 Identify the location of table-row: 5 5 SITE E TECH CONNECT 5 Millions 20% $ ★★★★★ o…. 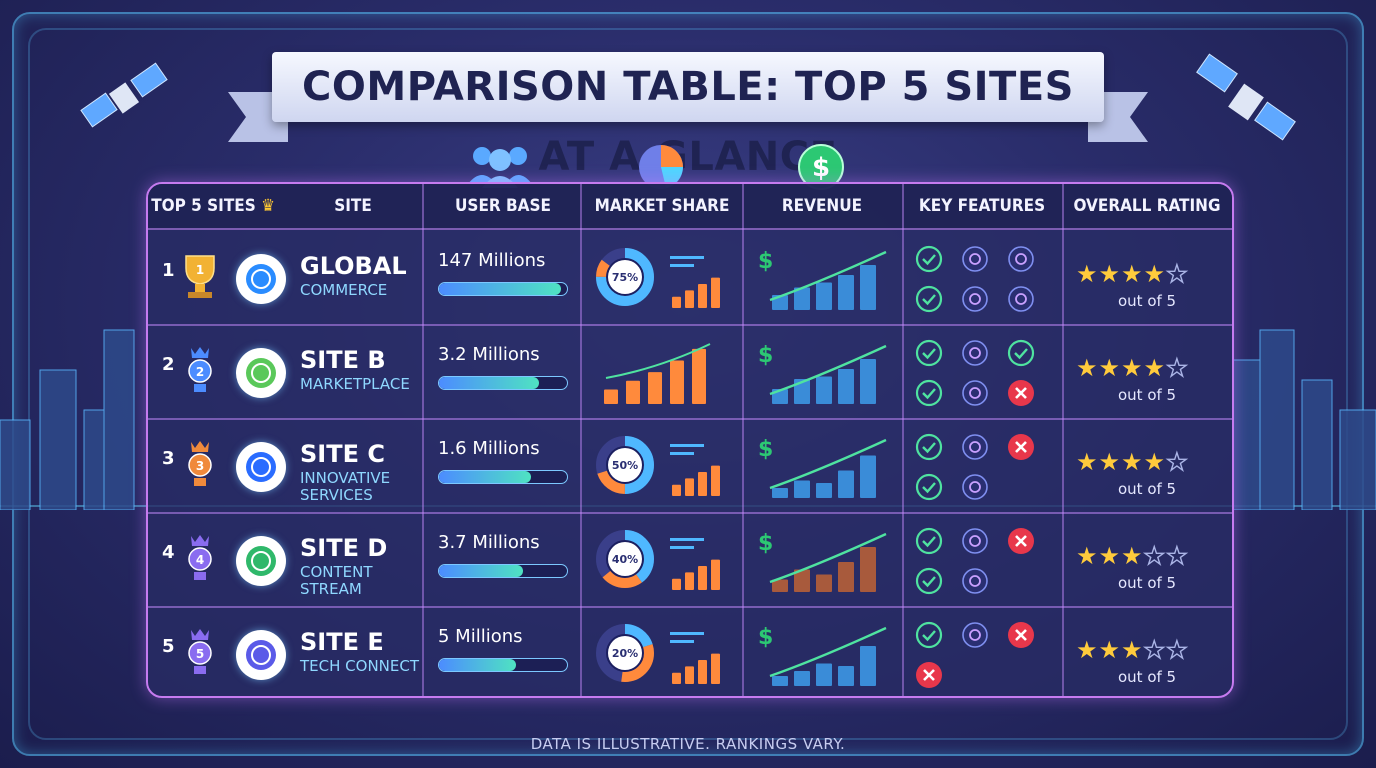
(690, 651).